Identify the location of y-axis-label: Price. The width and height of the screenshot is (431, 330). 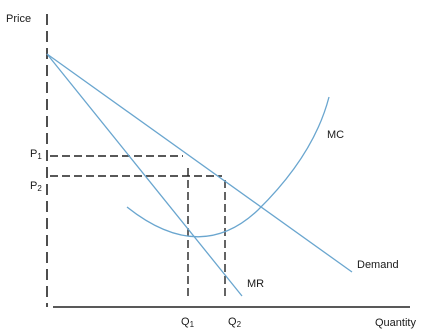
(18, 19).